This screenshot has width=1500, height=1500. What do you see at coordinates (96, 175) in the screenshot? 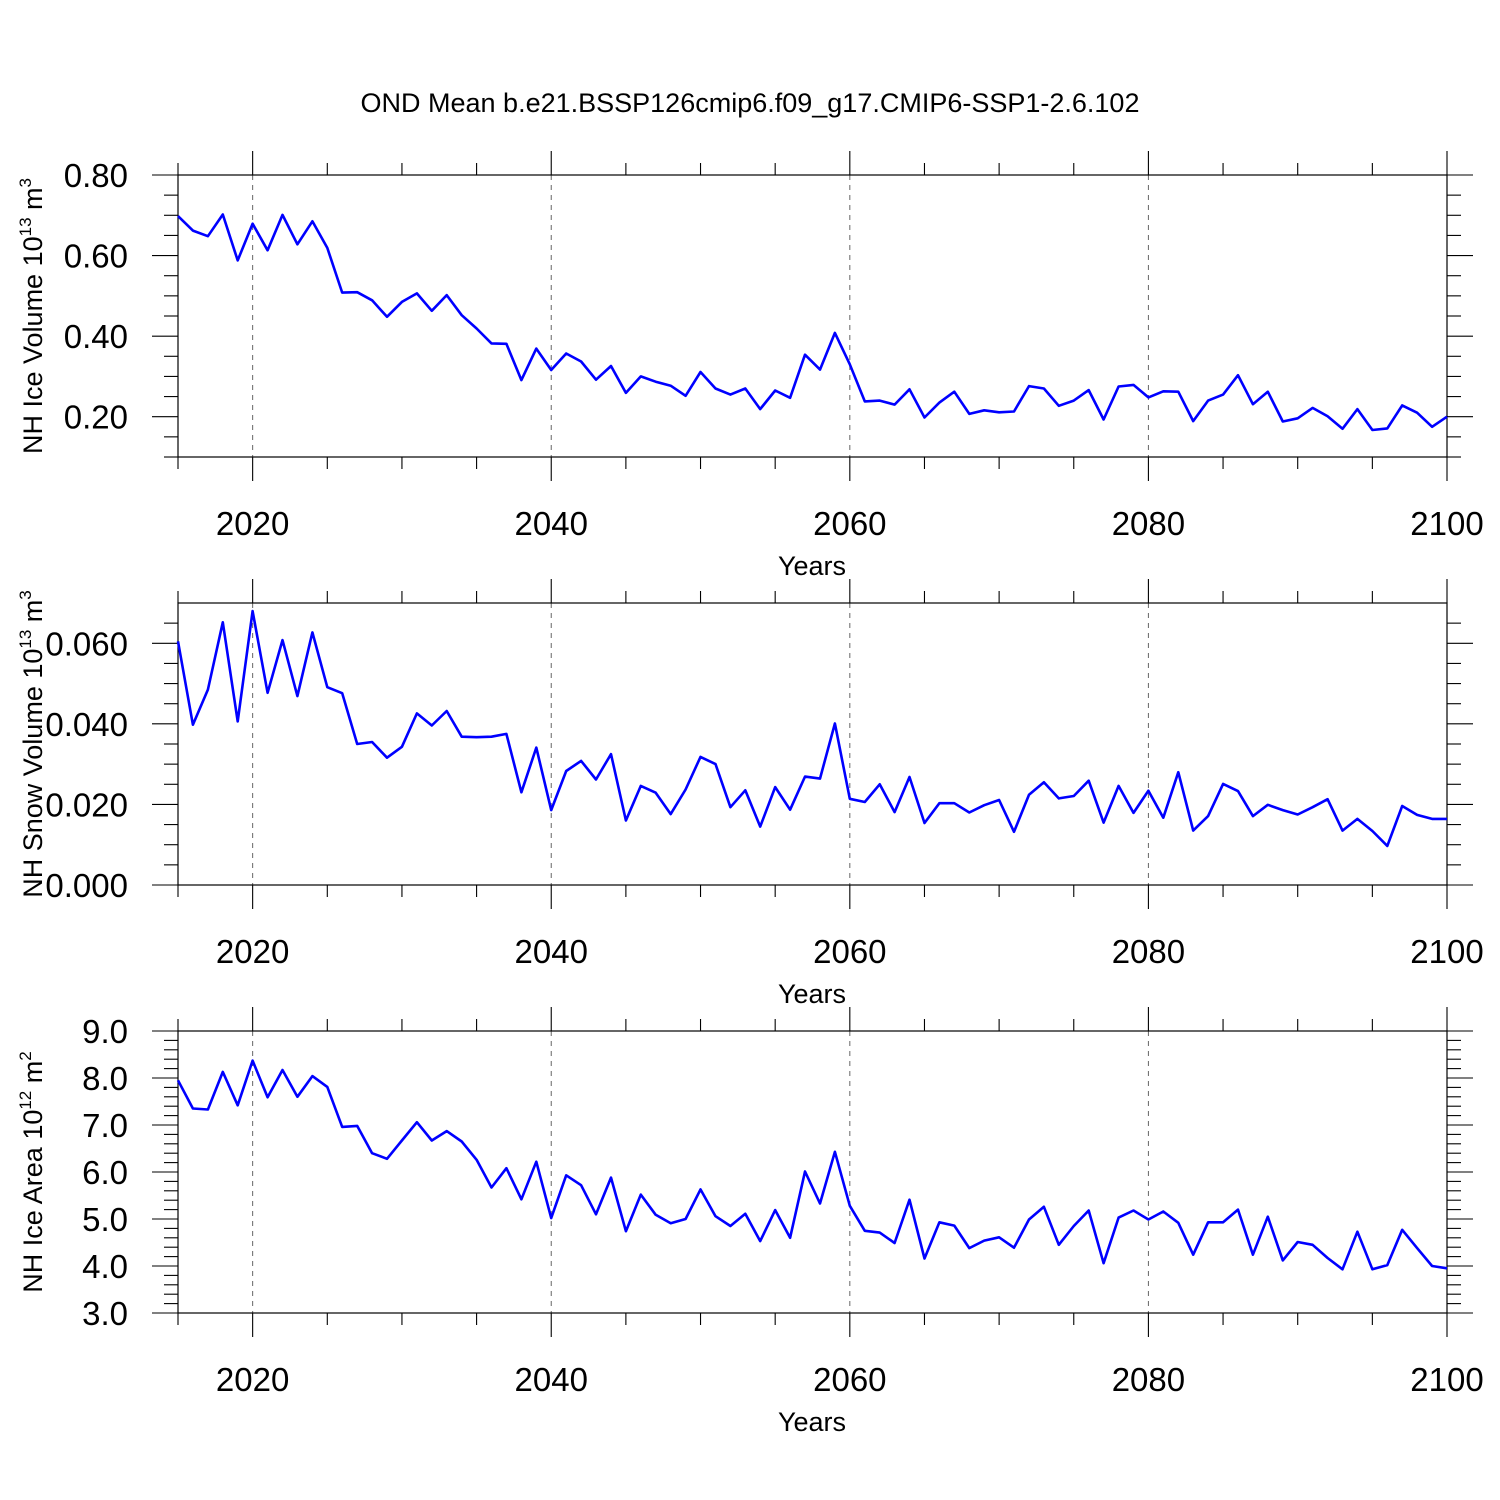
I see `y-tick-label: 0.80` at bounding box center [96, 175].